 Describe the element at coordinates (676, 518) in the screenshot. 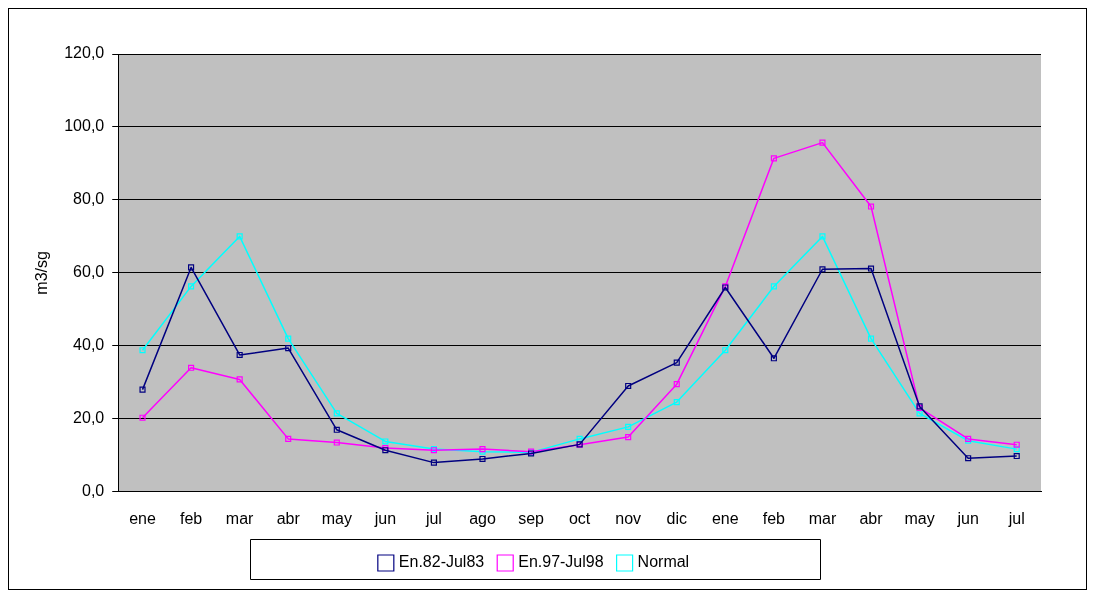

I see `x-tick-label: dic` at that location.